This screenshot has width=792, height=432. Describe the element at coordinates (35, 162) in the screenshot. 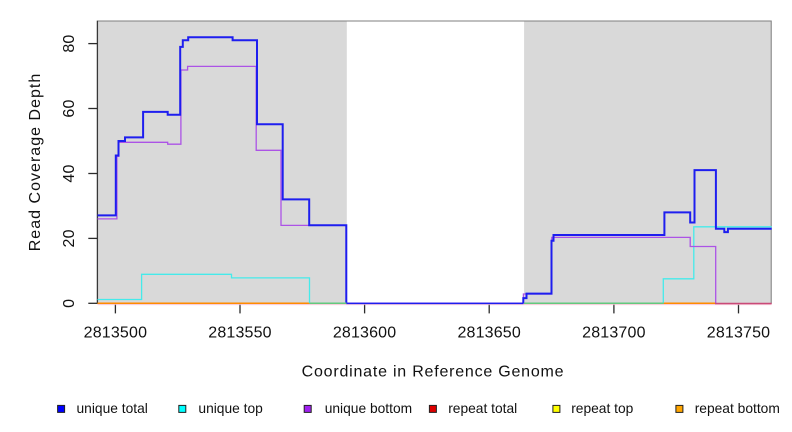

I see `svg-text: Read Coverage Depth` at that location.